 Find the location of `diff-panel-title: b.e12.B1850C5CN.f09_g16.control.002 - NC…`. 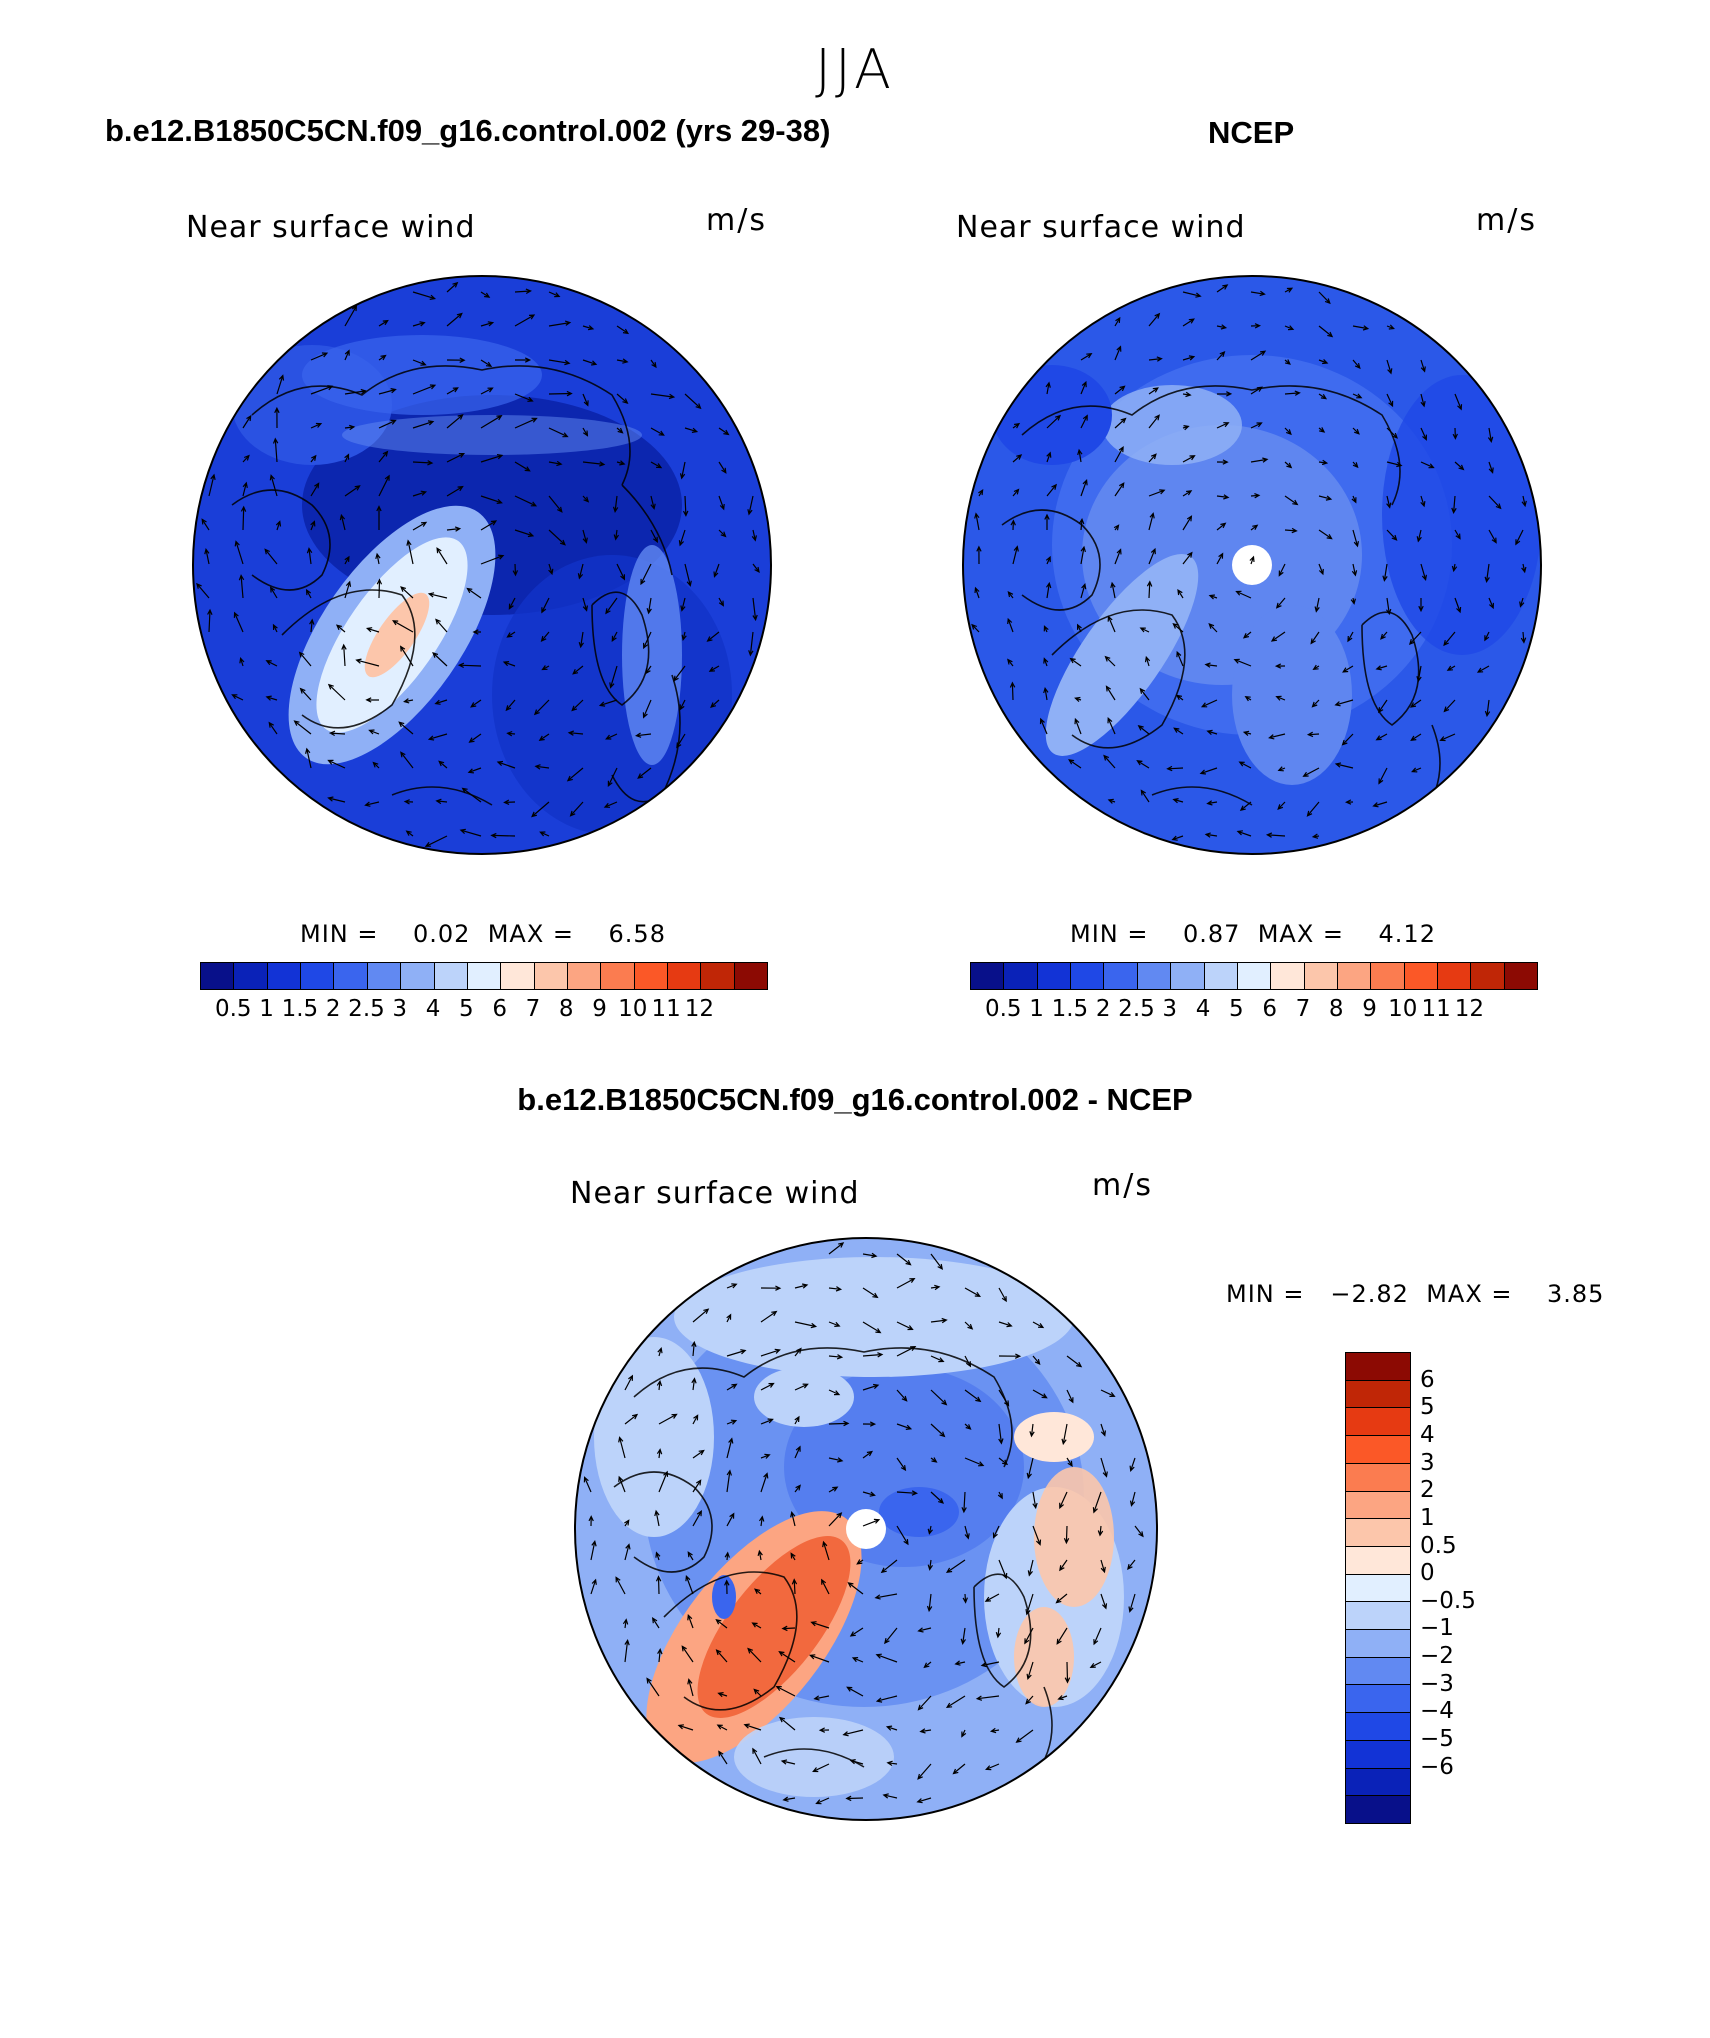

diff-panel-title: b.e12.B1850C5CN.f09_g16.control.002 - NC… is located at coordinates (855, 1099).